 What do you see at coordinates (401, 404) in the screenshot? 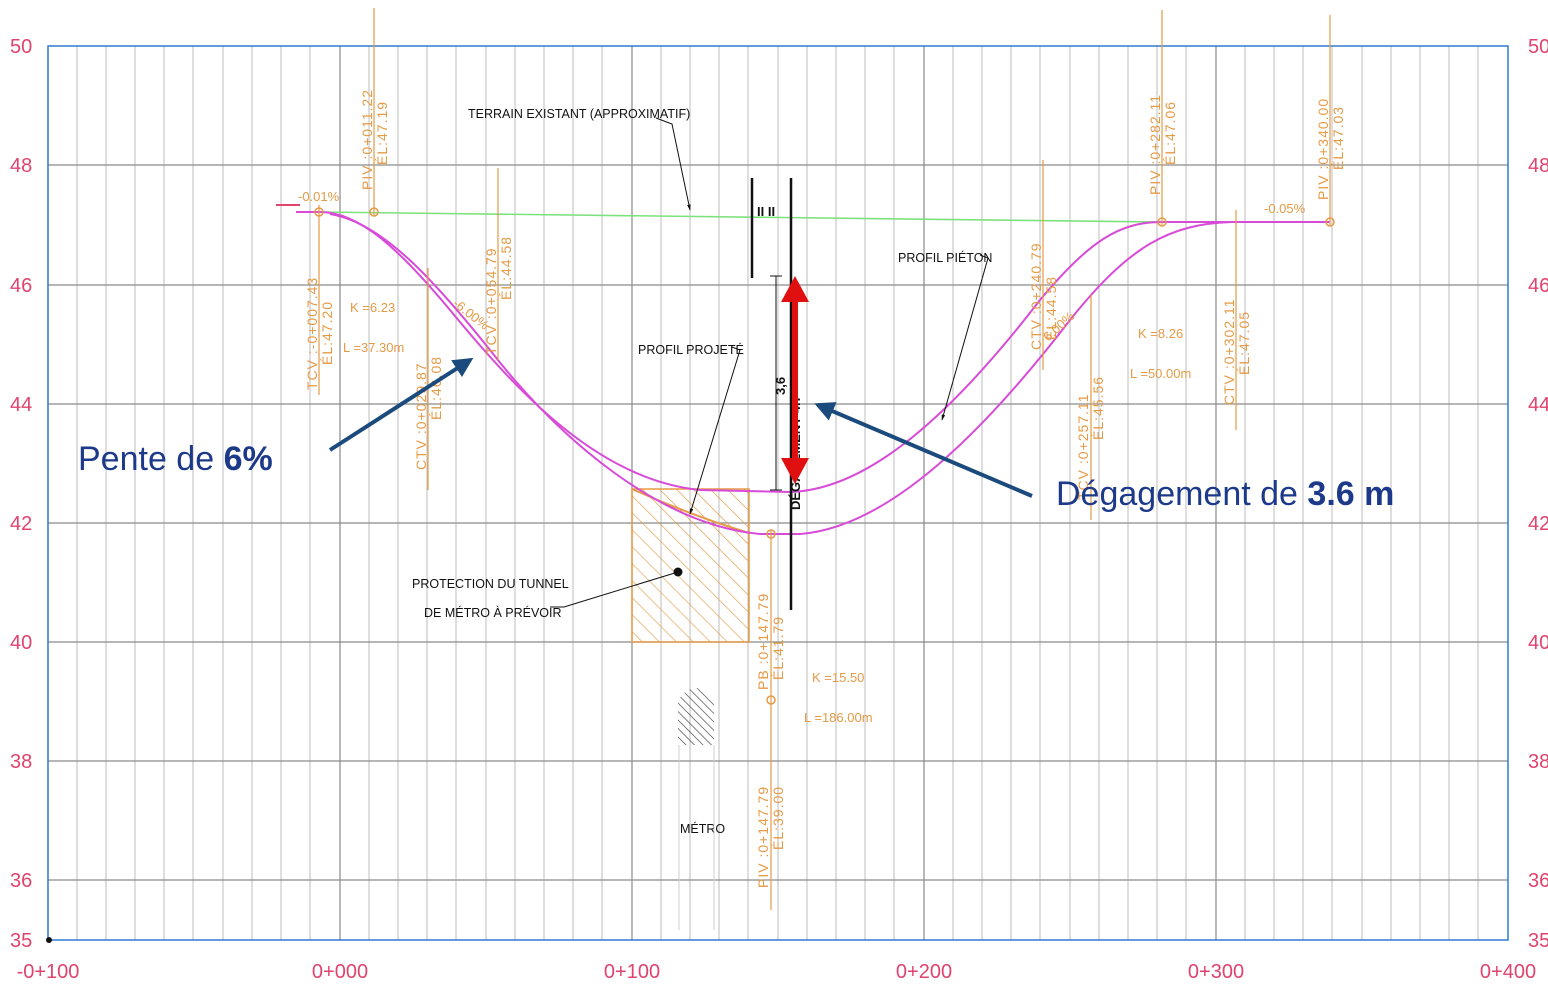
I see `slope-callout-arrow` at bounding box center [401, 404].